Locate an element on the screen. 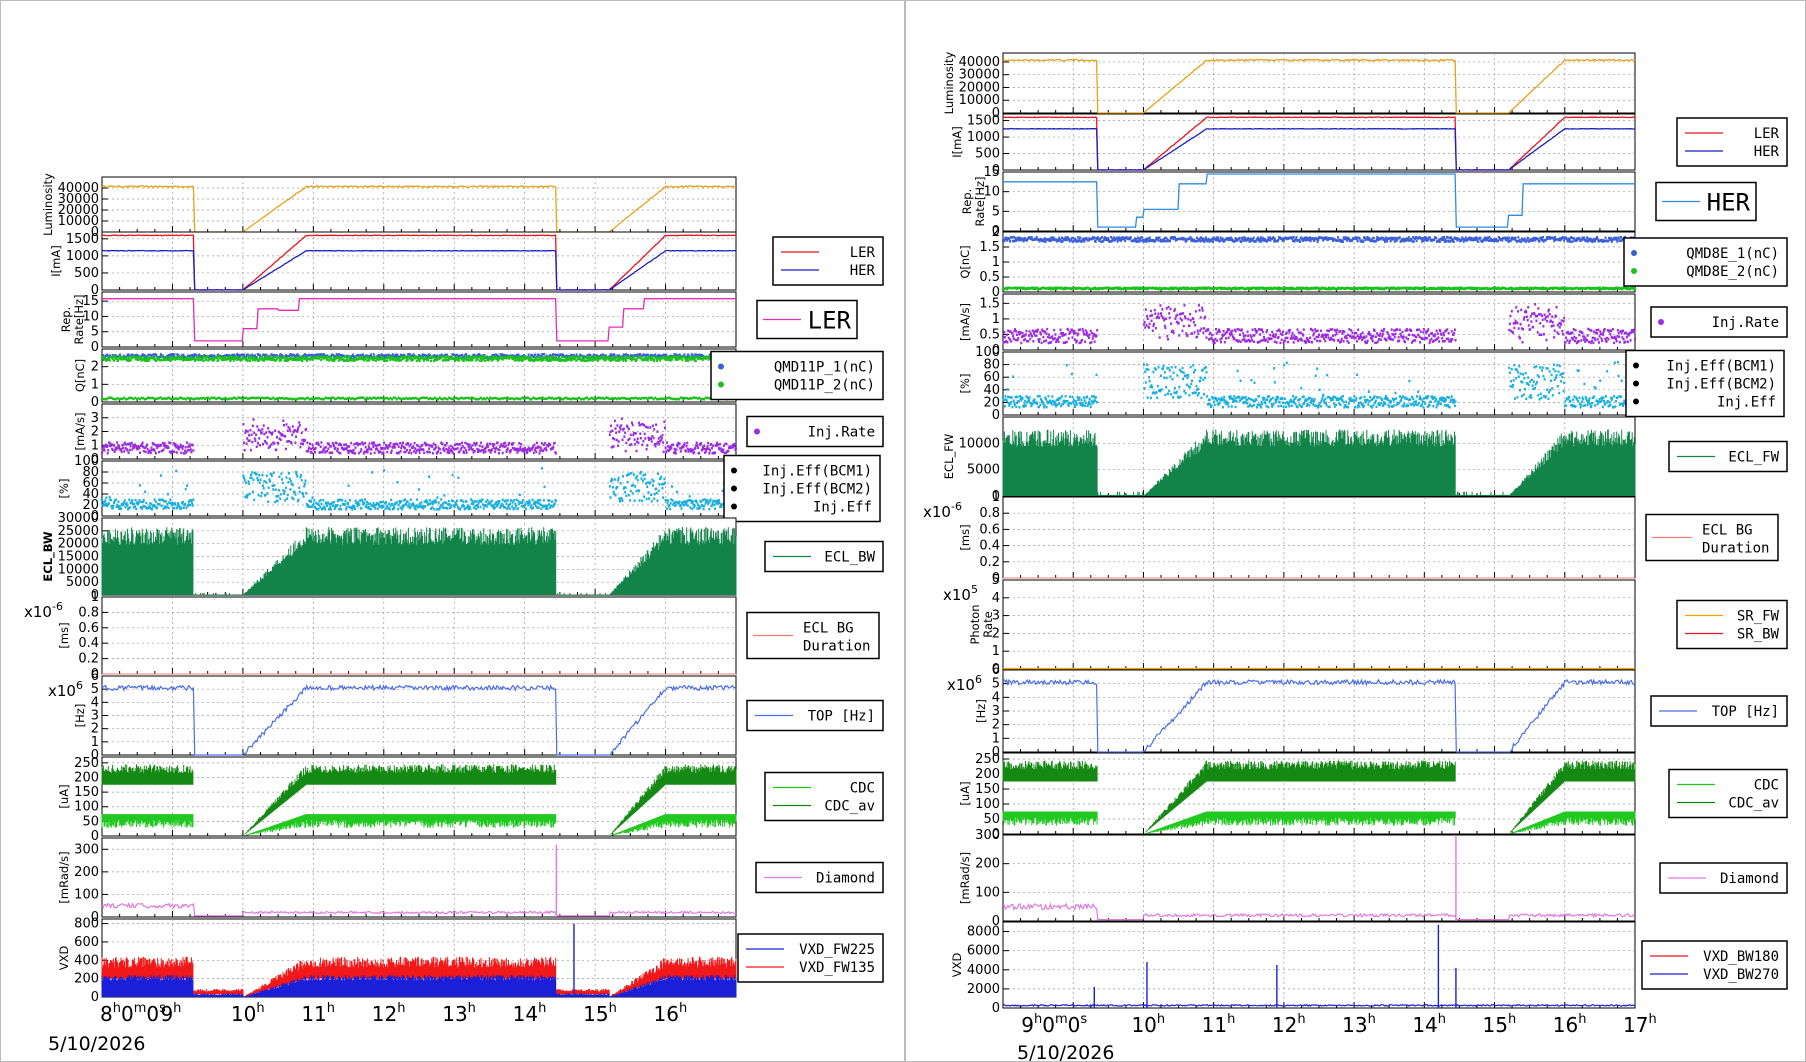  time-tick-label: 9h0m0s is located at coordinates (1054, 1024).